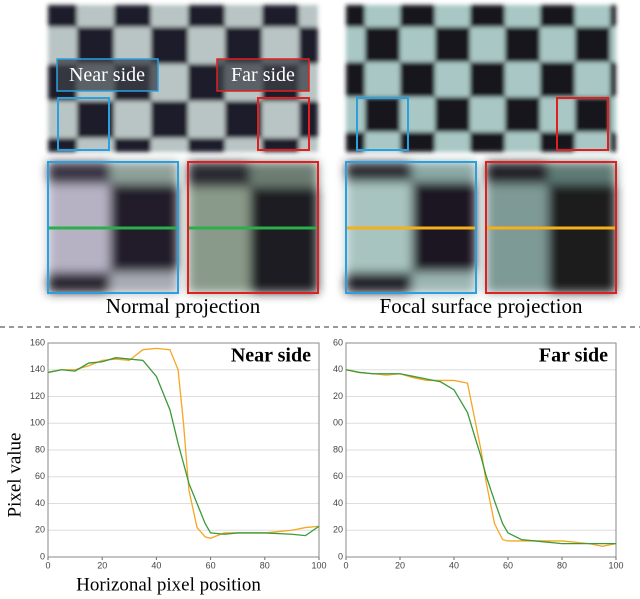 The height and width of the screenshot is (599, 640). What do you see at coordinates (183, 306) in the screenshot?
I see `caption: Normal projection` at bounding box center [183, 306].